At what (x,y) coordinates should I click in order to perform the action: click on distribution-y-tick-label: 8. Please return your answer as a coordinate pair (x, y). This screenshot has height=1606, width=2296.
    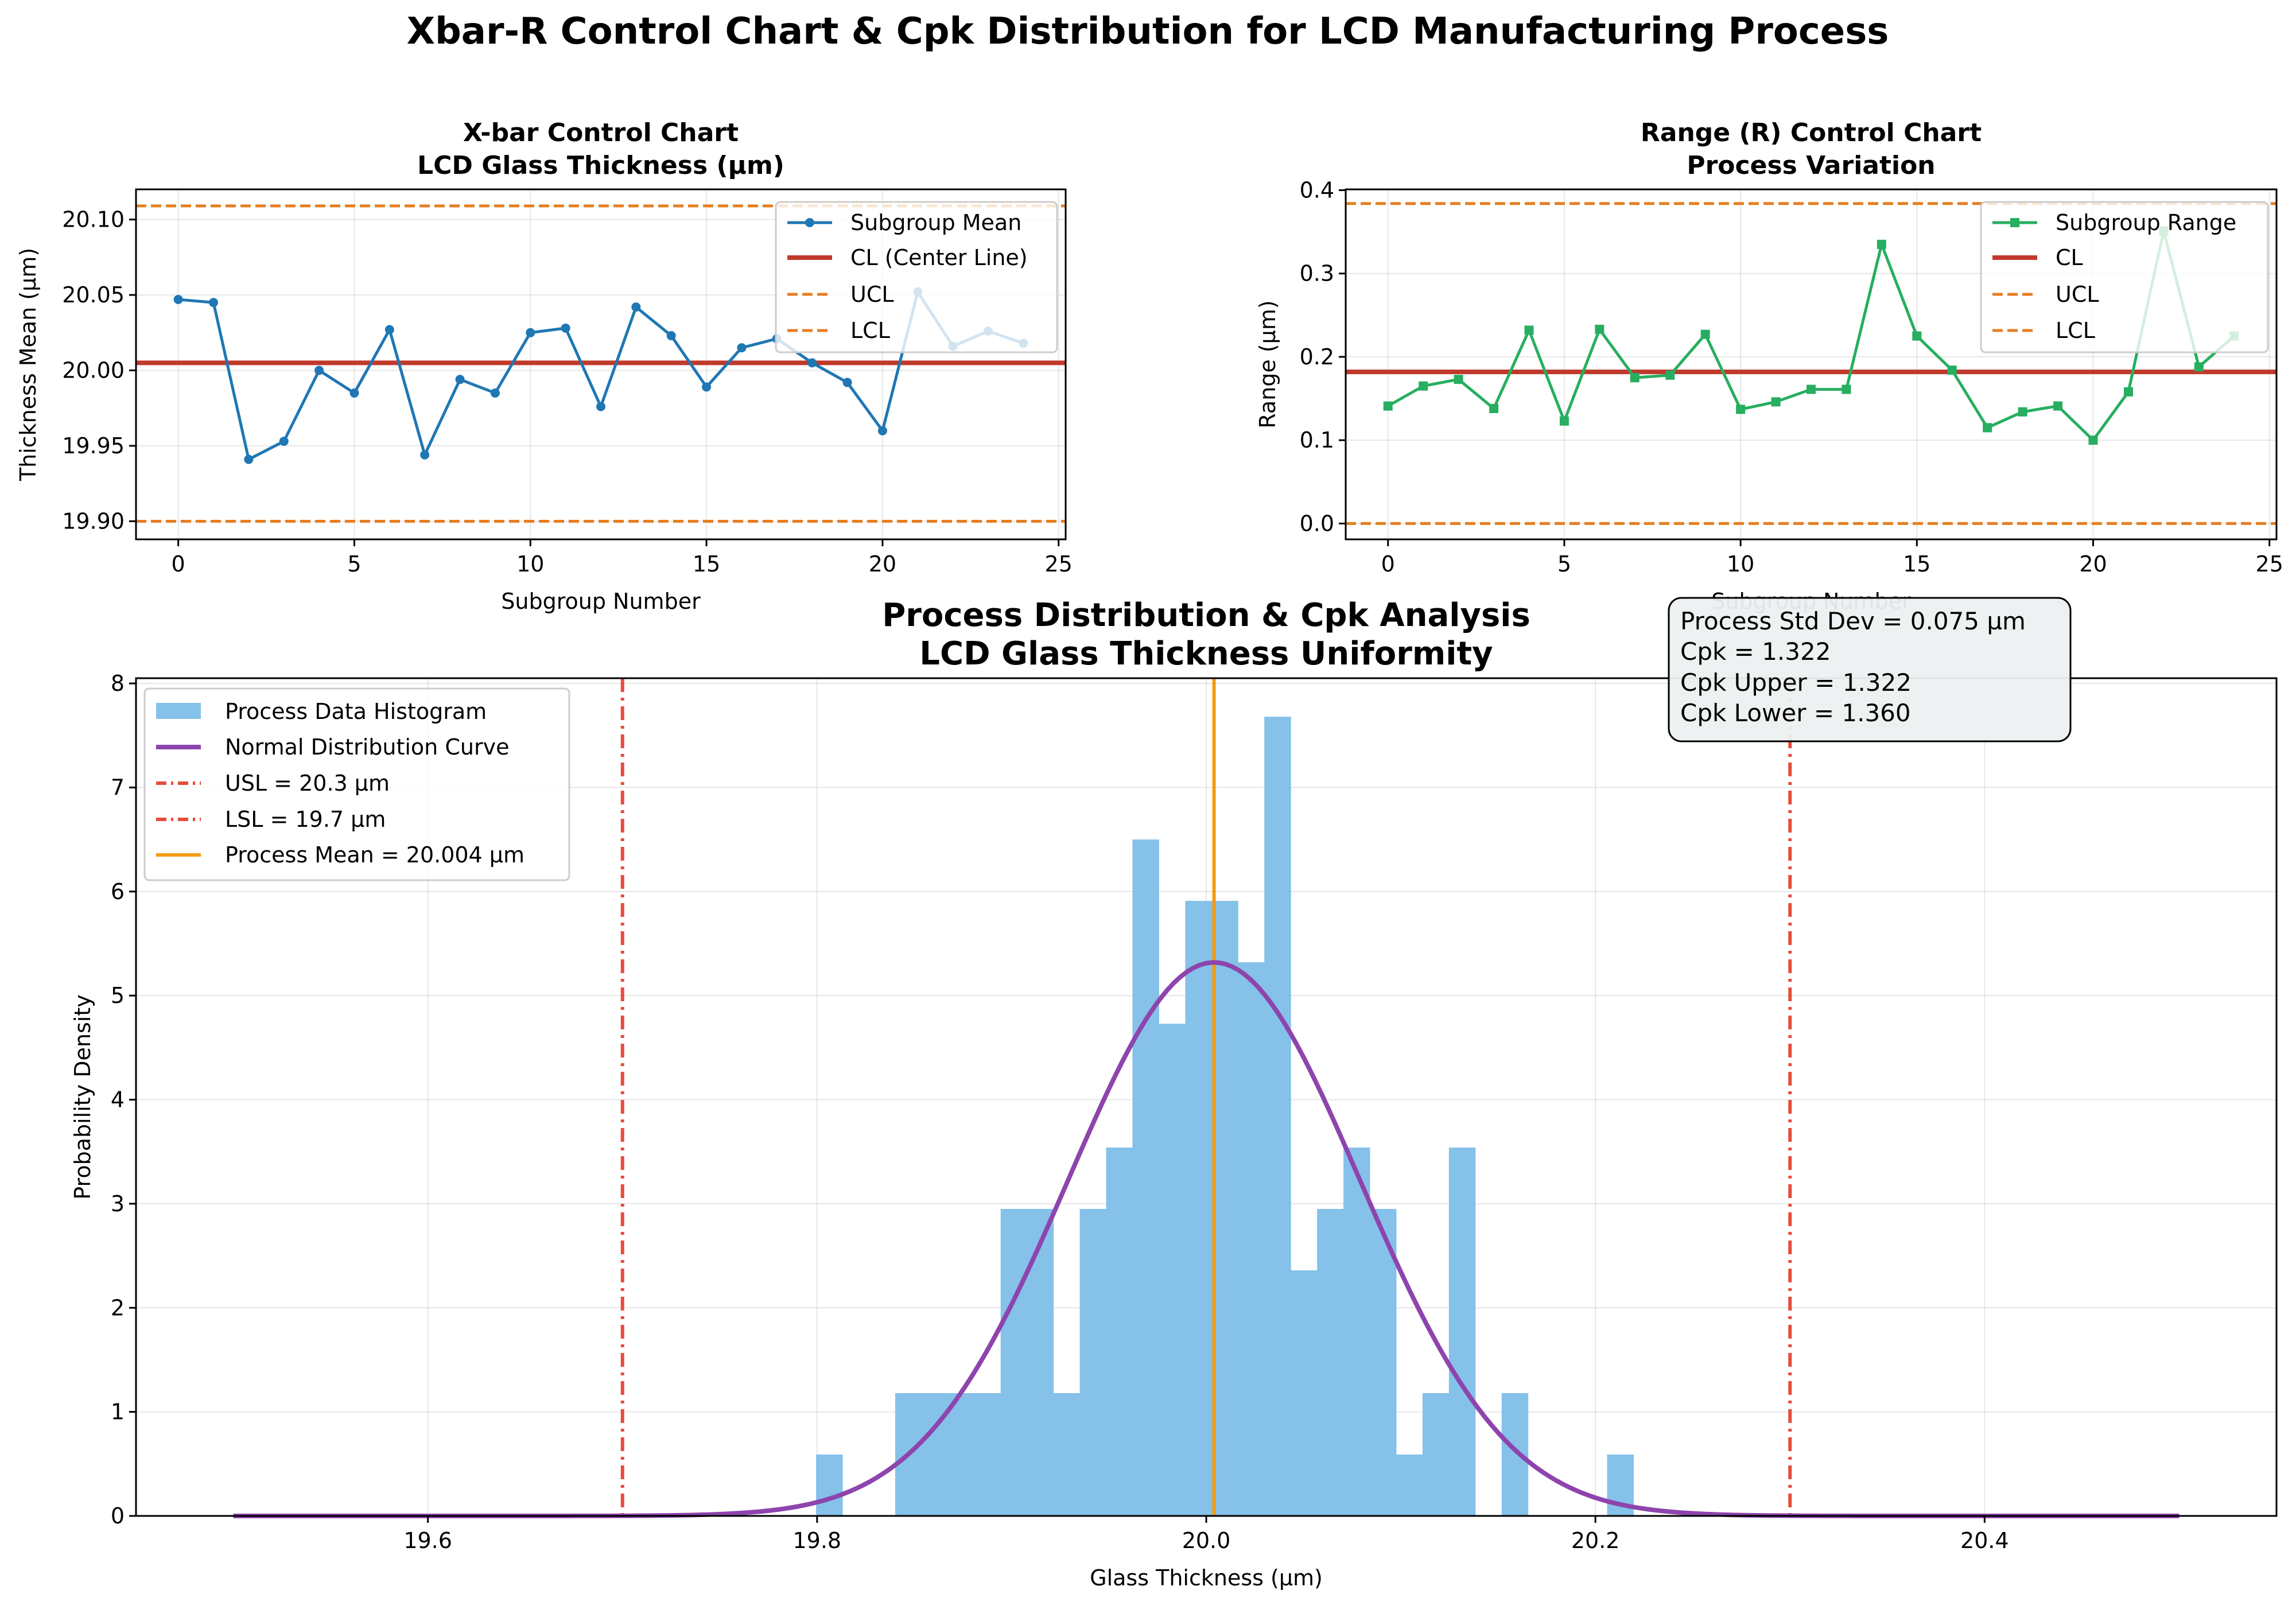
    Looking at the image, I should click on (118, 683).